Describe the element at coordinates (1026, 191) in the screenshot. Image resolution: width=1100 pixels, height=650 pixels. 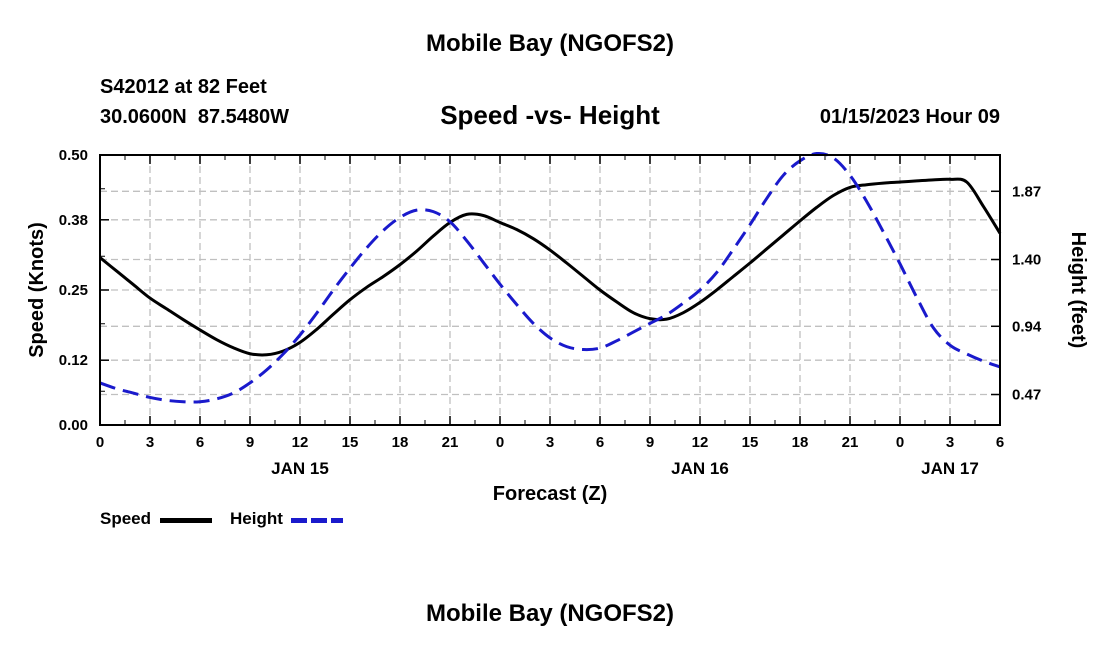
I see `y2-tick-label: 1.87` at that location.